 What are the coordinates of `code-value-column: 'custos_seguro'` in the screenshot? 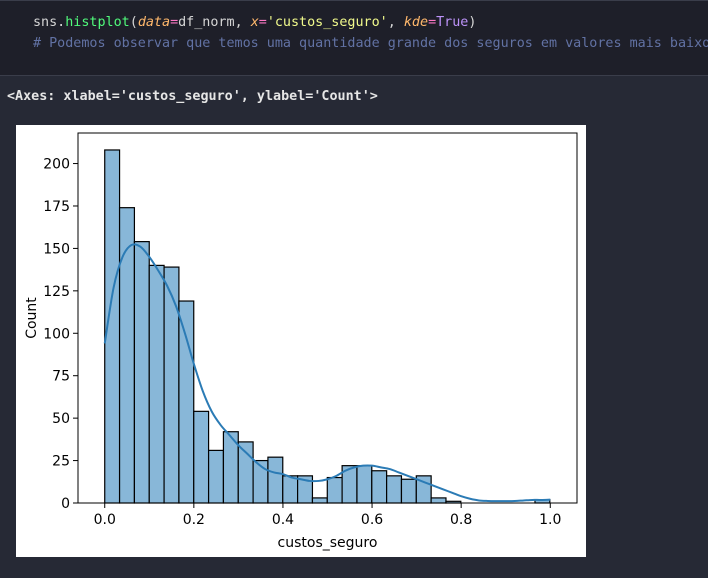 It's located at (327, 22).